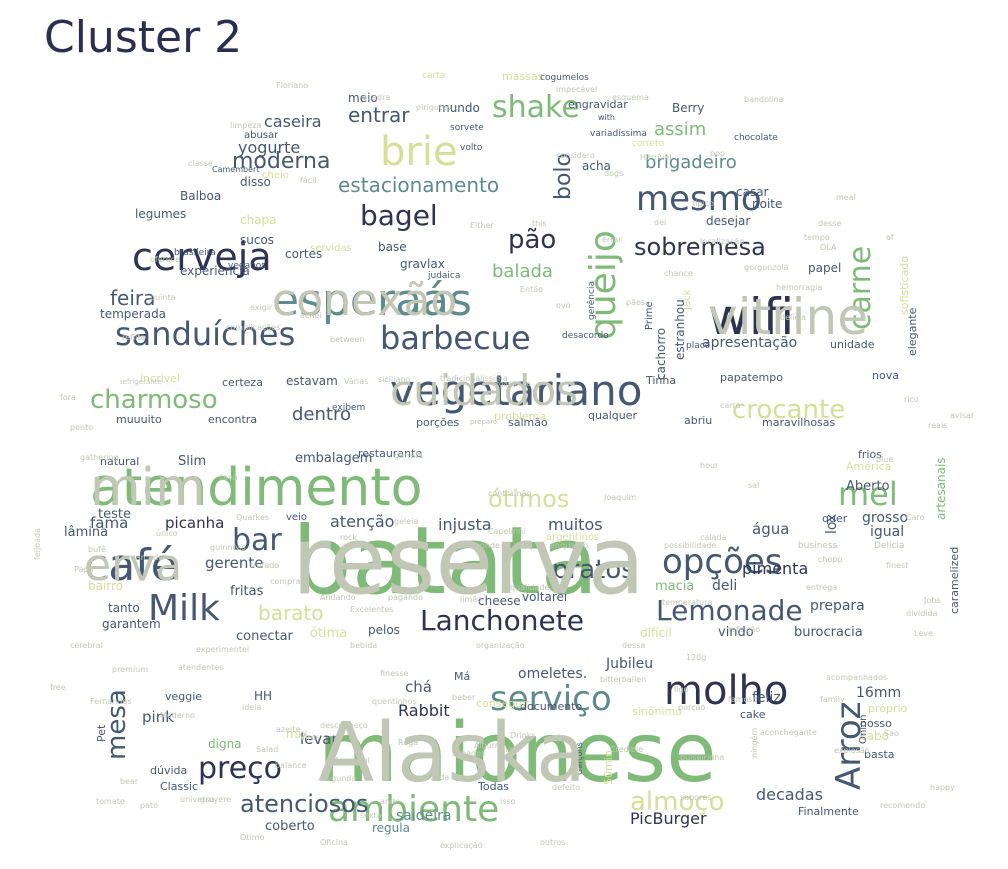 The image size is (1008, 869). What do you see at coordinates (462, 676) in the screenshot?
I see `word-ma: Má` at bounding box center [462, 676].